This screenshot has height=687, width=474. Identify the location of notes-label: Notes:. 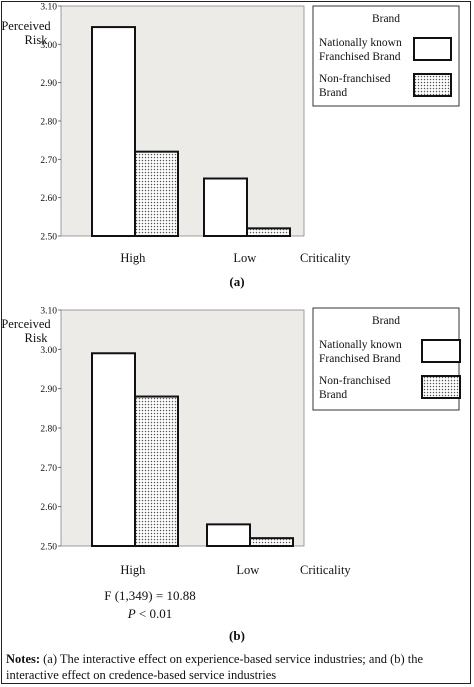
(23, 659).